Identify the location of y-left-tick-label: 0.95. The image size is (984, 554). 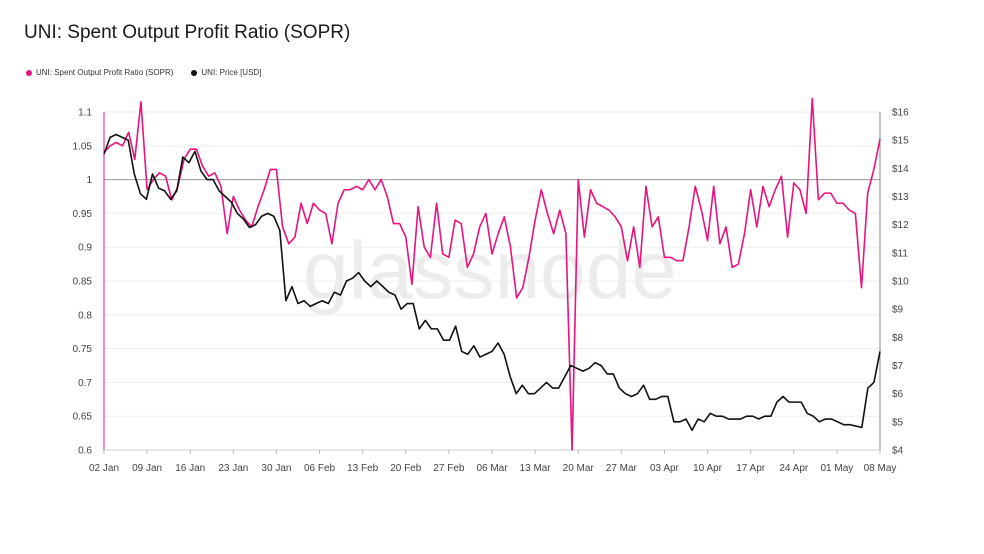
(83, 214).